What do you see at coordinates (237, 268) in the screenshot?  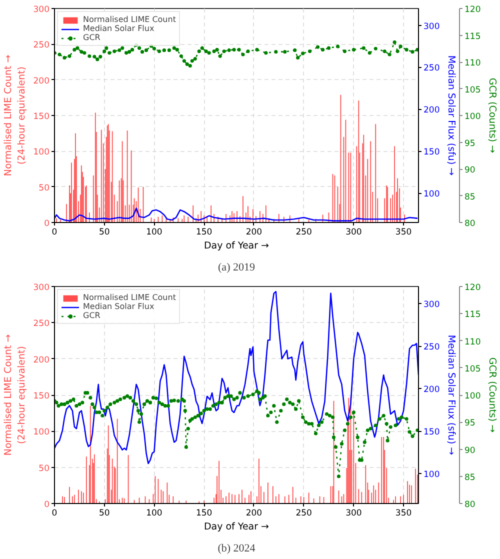 I see `text: (a) 2019` at bounding box center [237, 268].